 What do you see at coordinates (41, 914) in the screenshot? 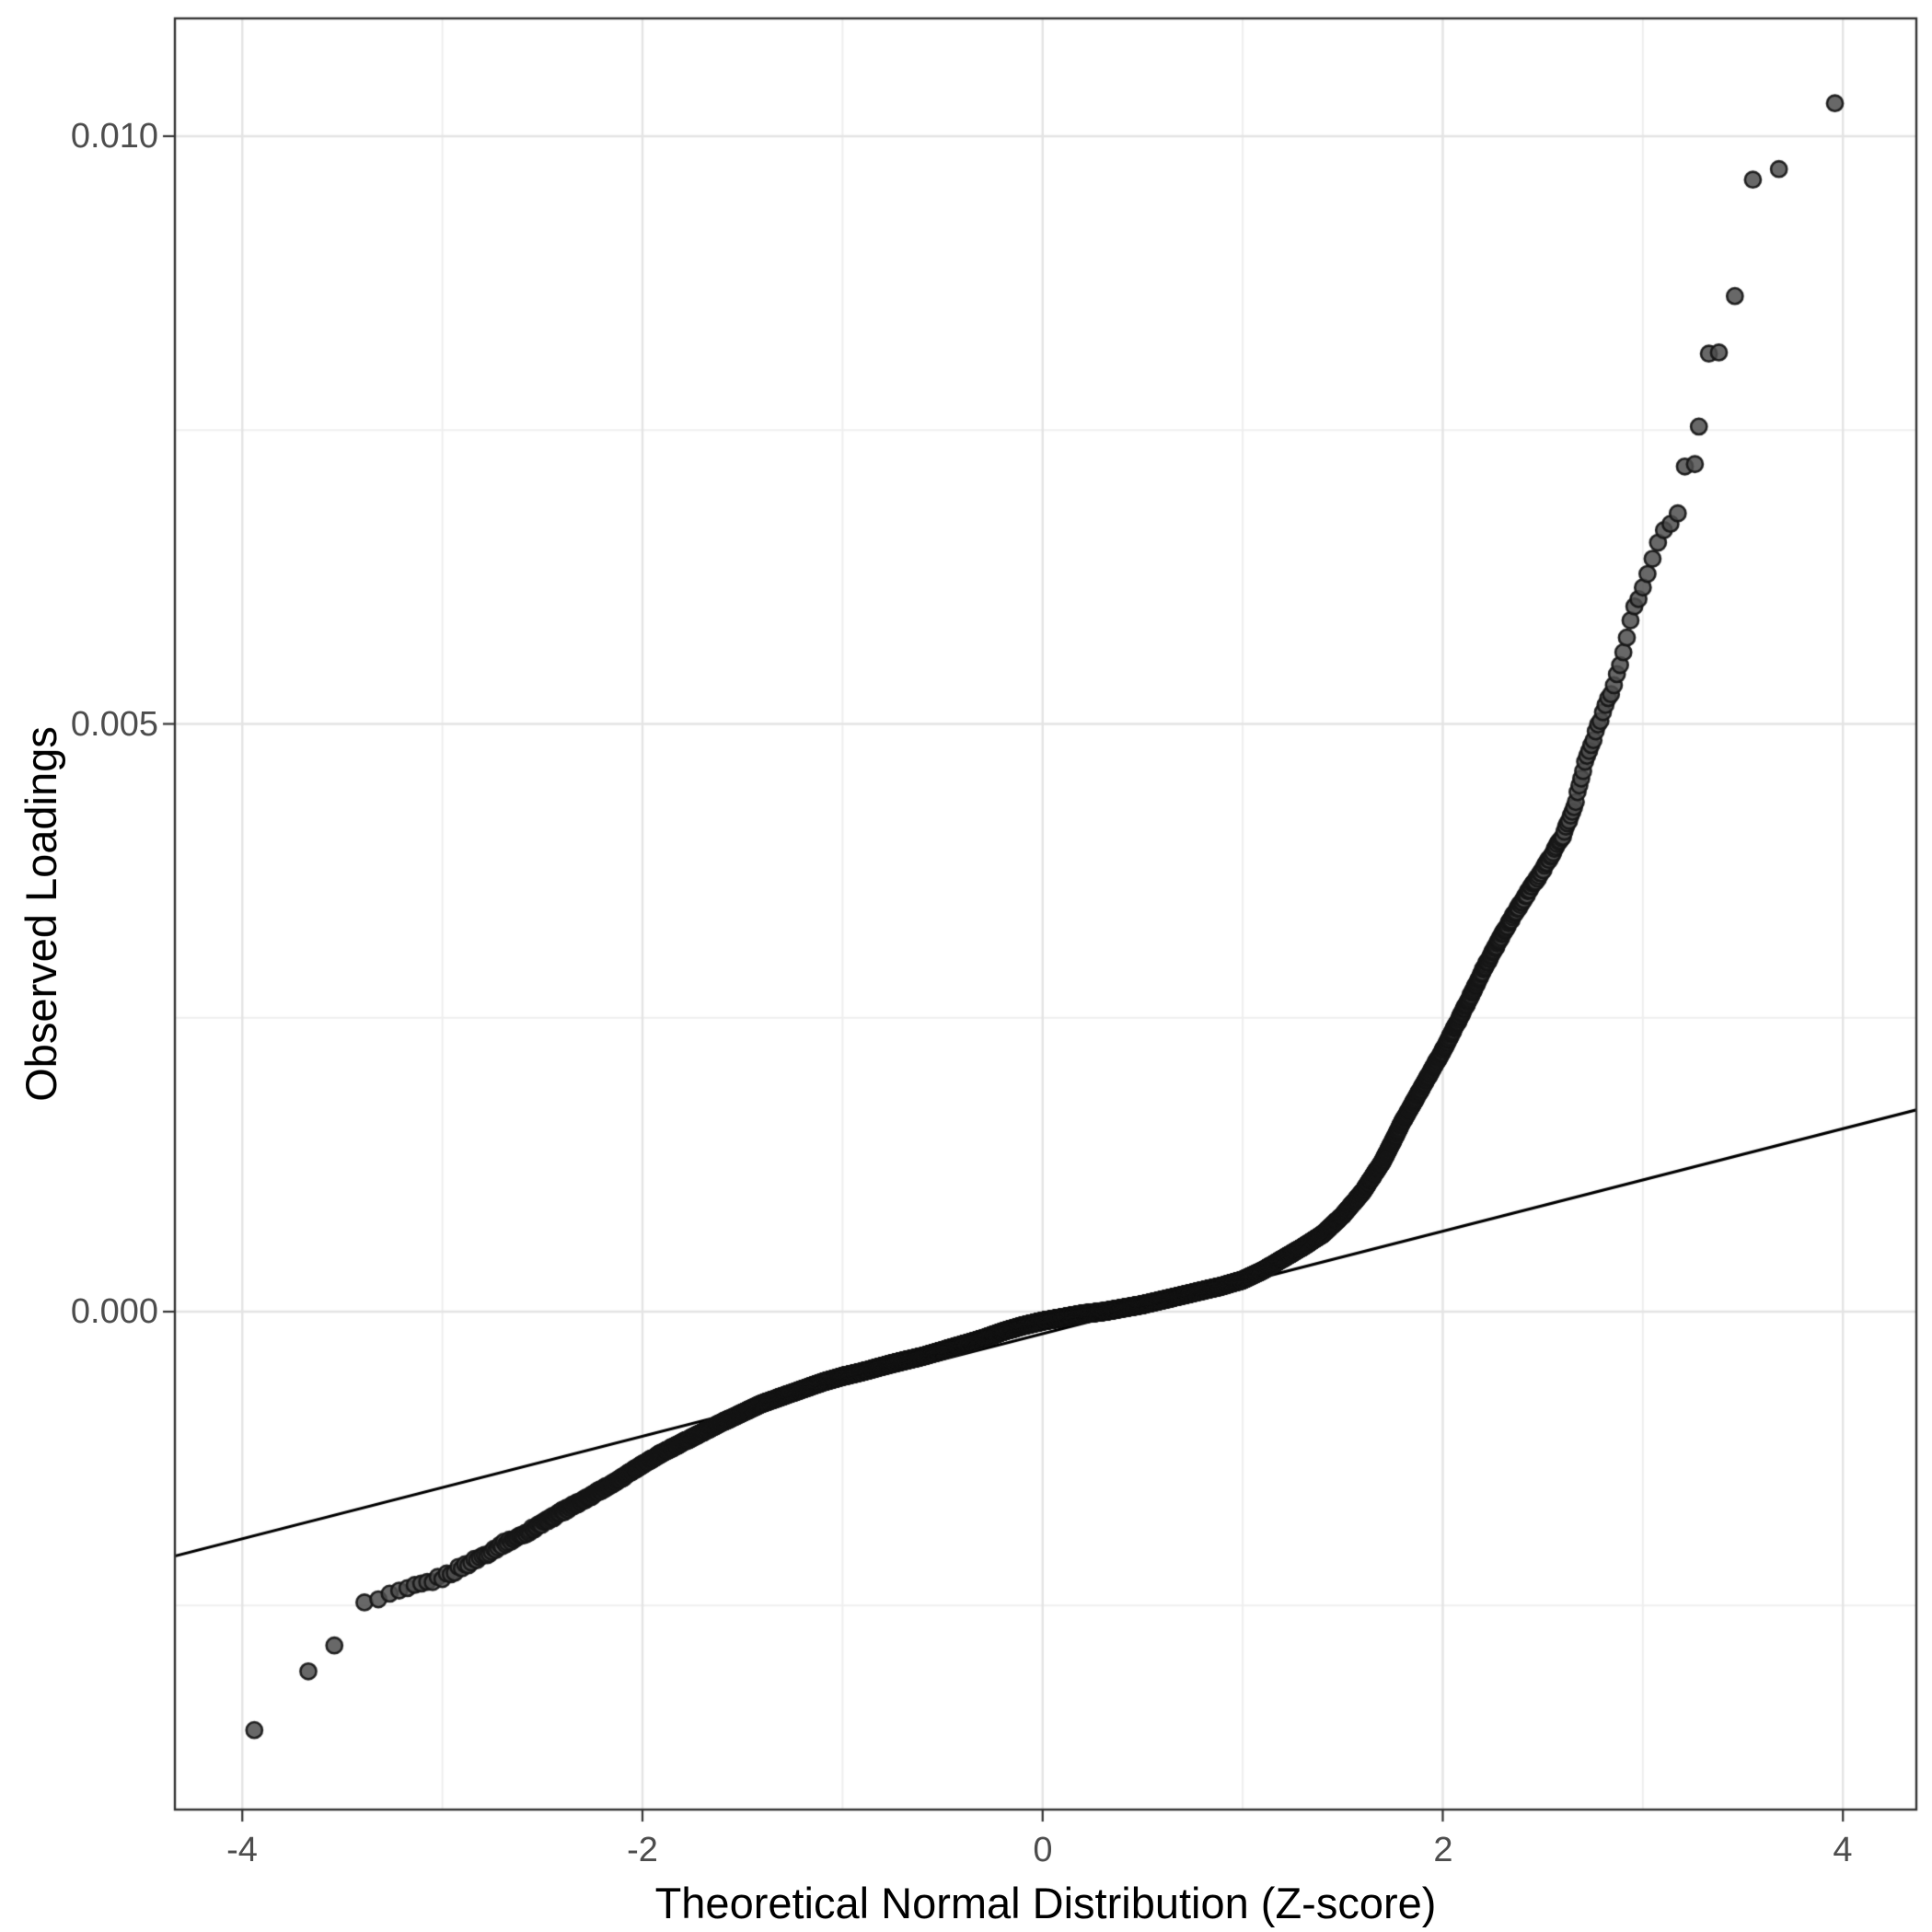
I see `y-axis-title: Observed Loadings` at bounding box center [41, 914].